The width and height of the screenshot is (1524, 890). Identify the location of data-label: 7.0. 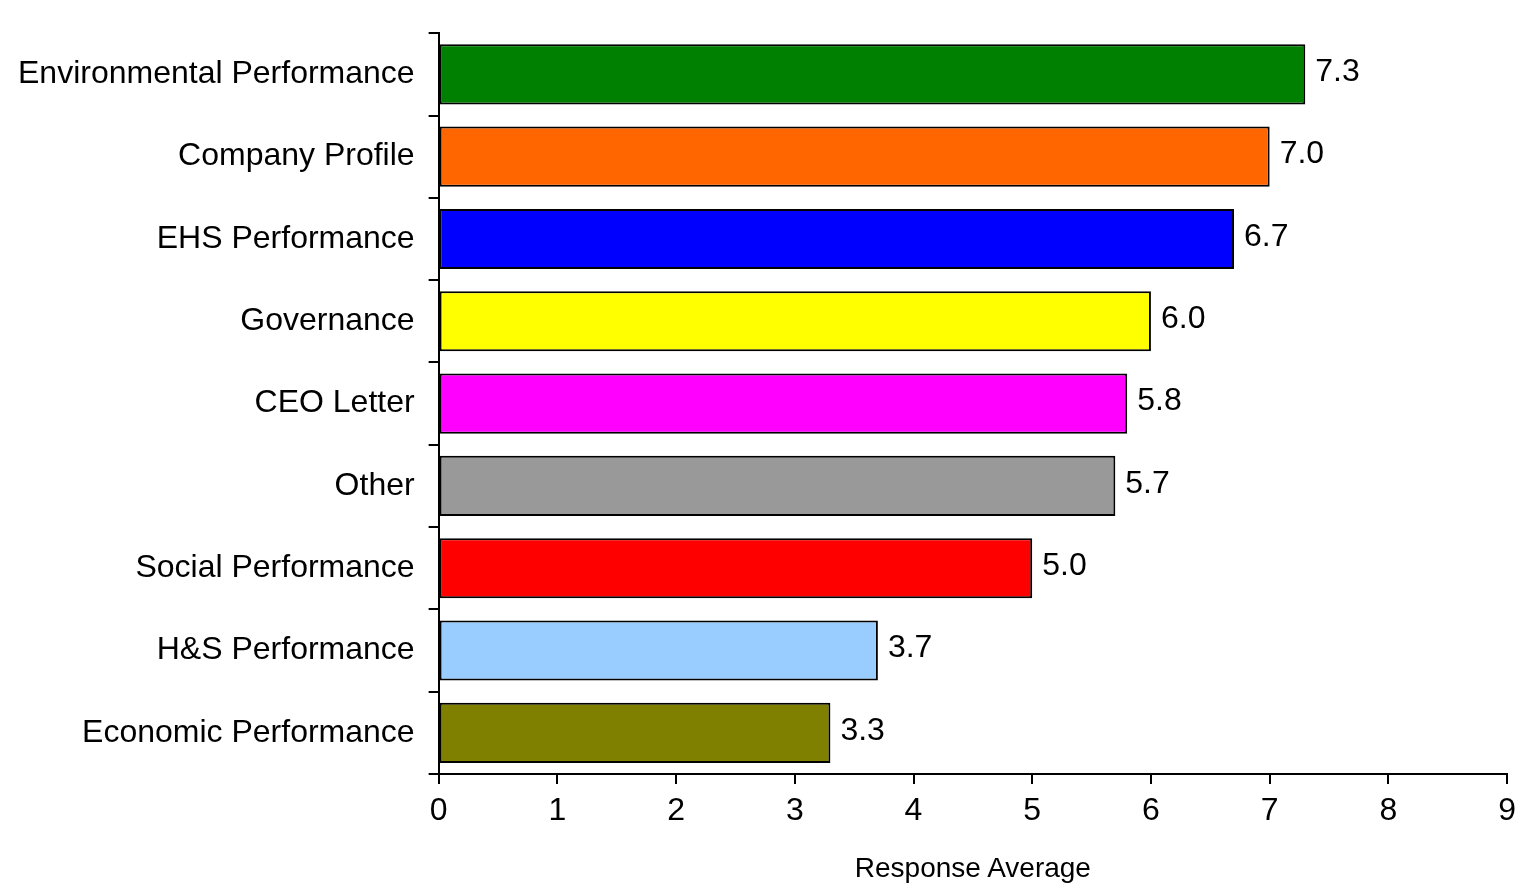
(1302, 152).